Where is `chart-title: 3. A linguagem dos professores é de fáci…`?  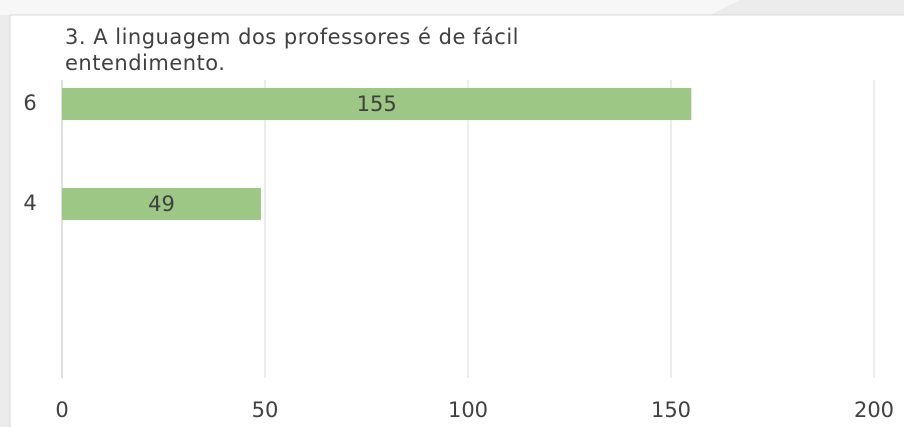 chart-title: 3. A linguagem dos professores é de fáci… is located at coordinates (292, 50).